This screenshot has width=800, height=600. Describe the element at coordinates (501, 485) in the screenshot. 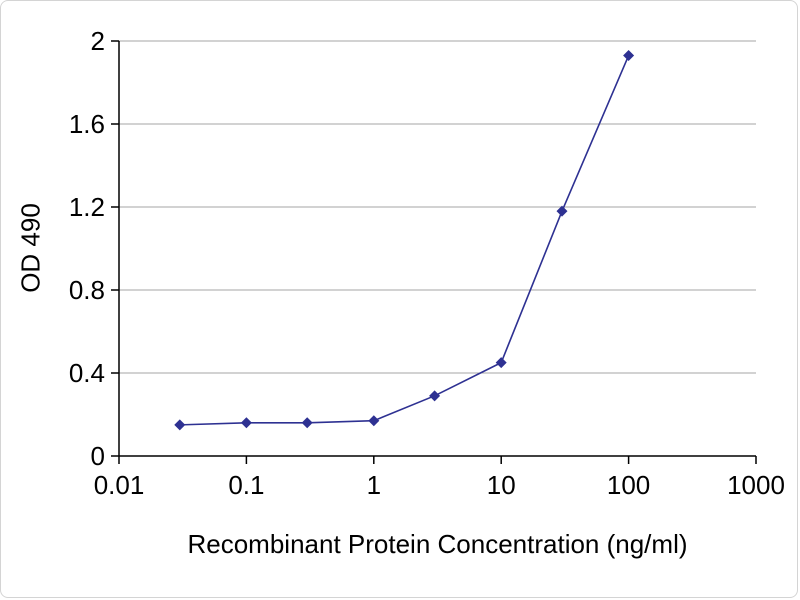

I see `x-tick-label: 10` at that location.